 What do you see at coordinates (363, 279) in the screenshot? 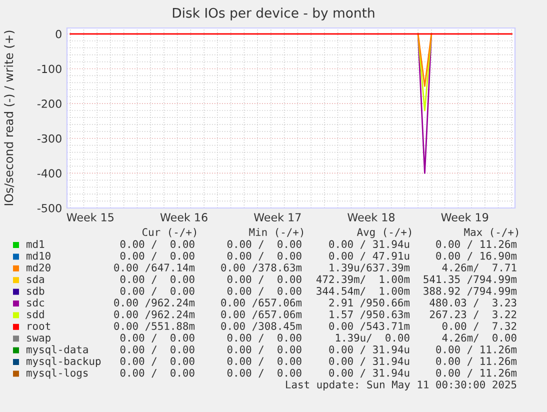
I see `text: 472.39m/ 1.00m` at bounding box center [363, 279].